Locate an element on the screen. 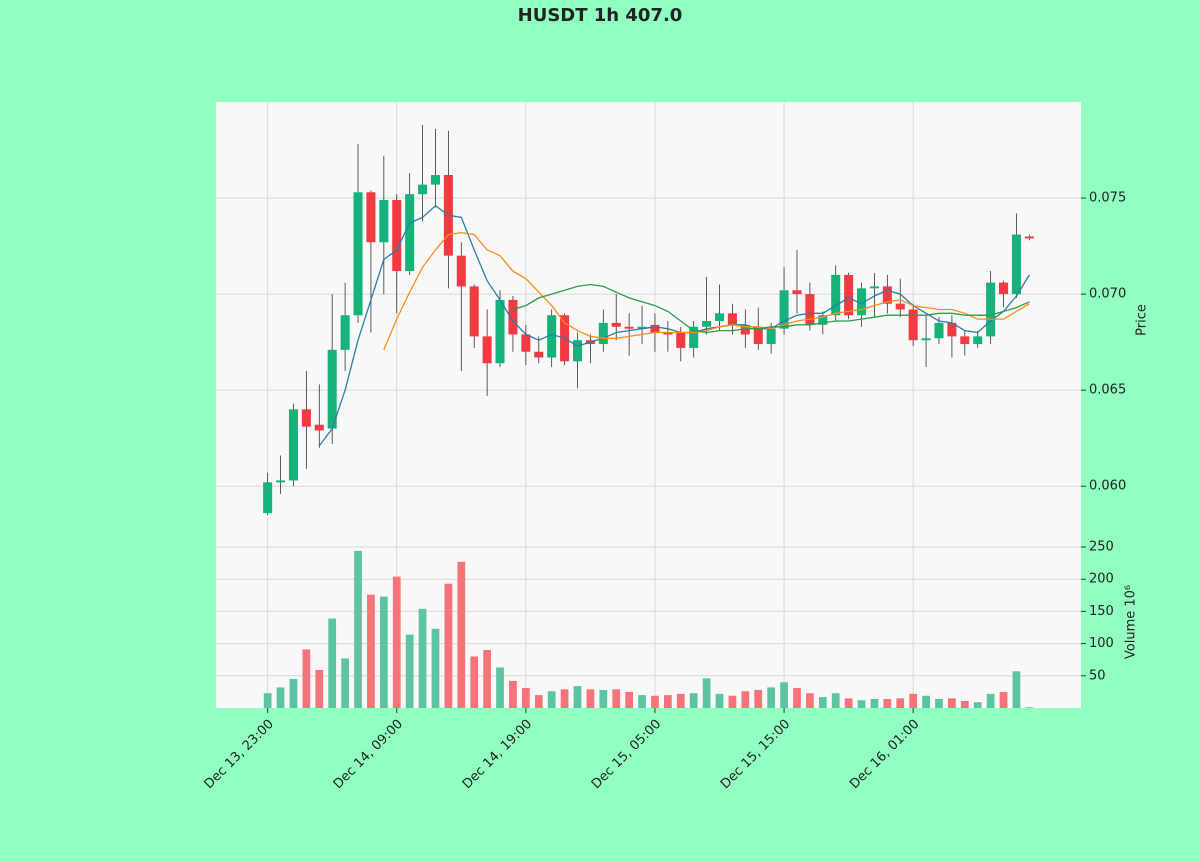 Image resolution: width=1200 pixels, height=862 pixels. moving-average-line is located at coordinates (706, 291).